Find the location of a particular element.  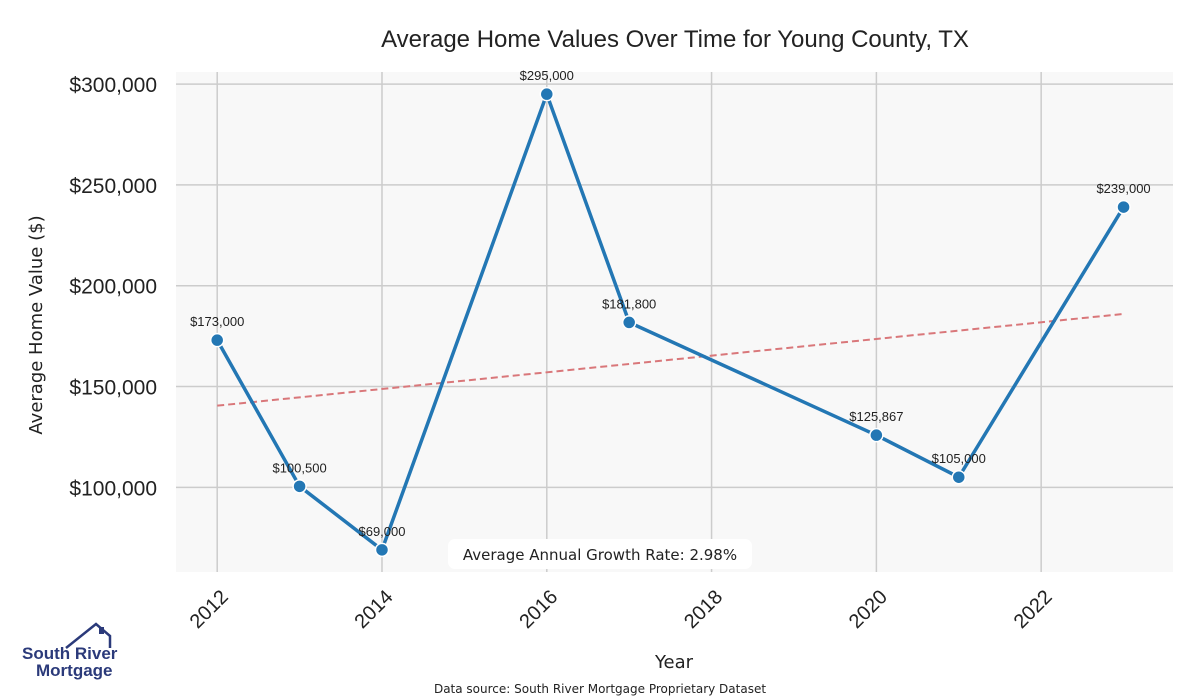

x-tick-label: 2022 is located at coordinates (1033, 609).